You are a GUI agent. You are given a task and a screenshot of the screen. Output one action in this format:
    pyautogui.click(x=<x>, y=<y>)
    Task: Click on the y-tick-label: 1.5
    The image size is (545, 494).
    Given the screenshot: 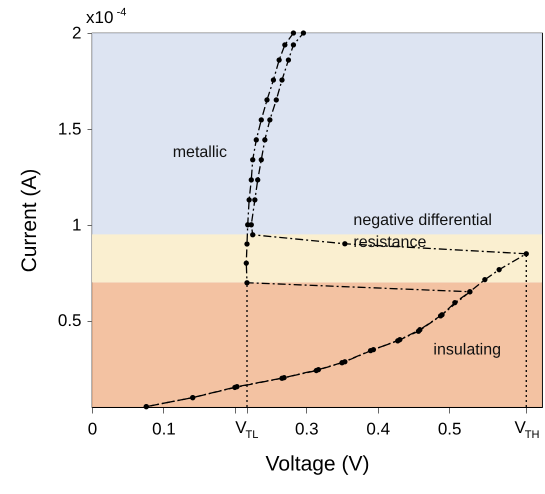 What is the action you would take?
    pyautogui.click(x=70, y=128)
    